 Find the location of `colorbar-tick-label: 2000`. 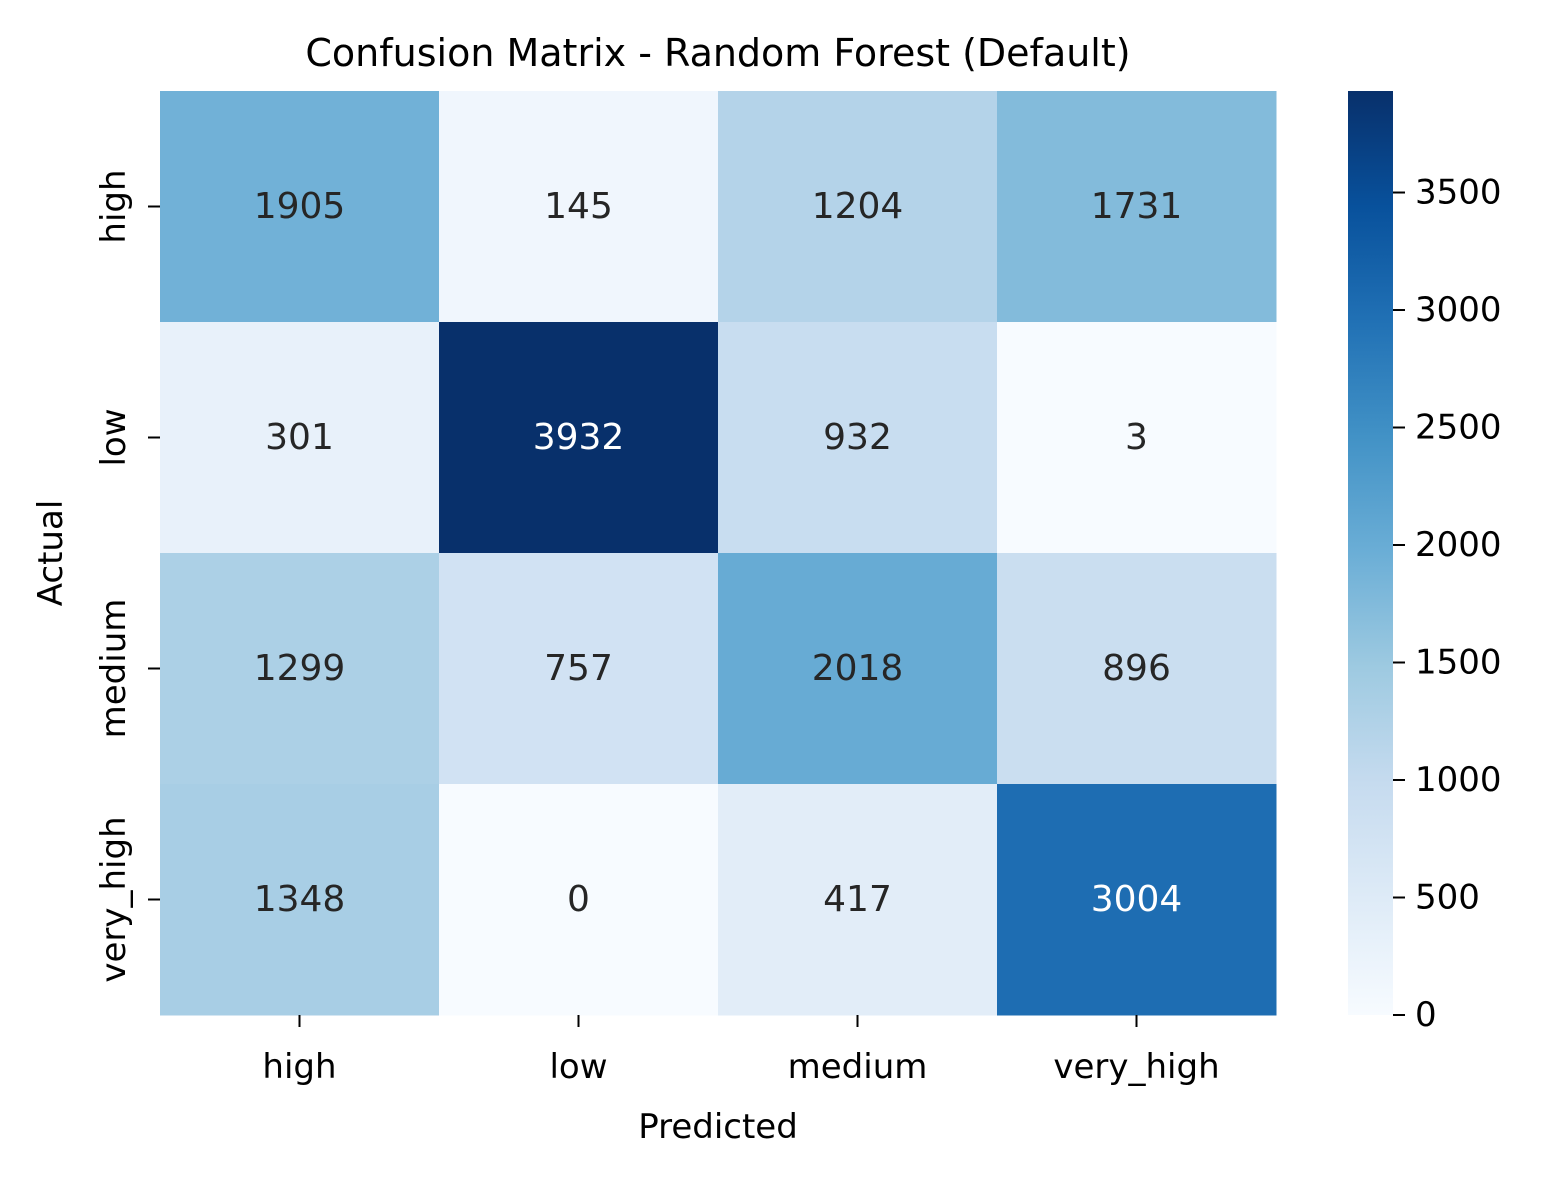

colorbar-tick-label: 2000 is located at coordinates (1458, 545).